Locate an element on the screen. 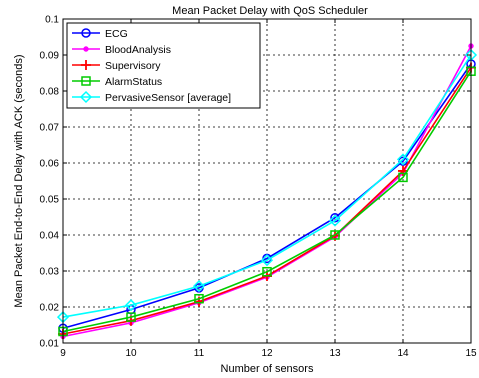 The height and width of the screenshot is (378, 479). y-tick-label: 0.08 is located at coordinates (50, 92).